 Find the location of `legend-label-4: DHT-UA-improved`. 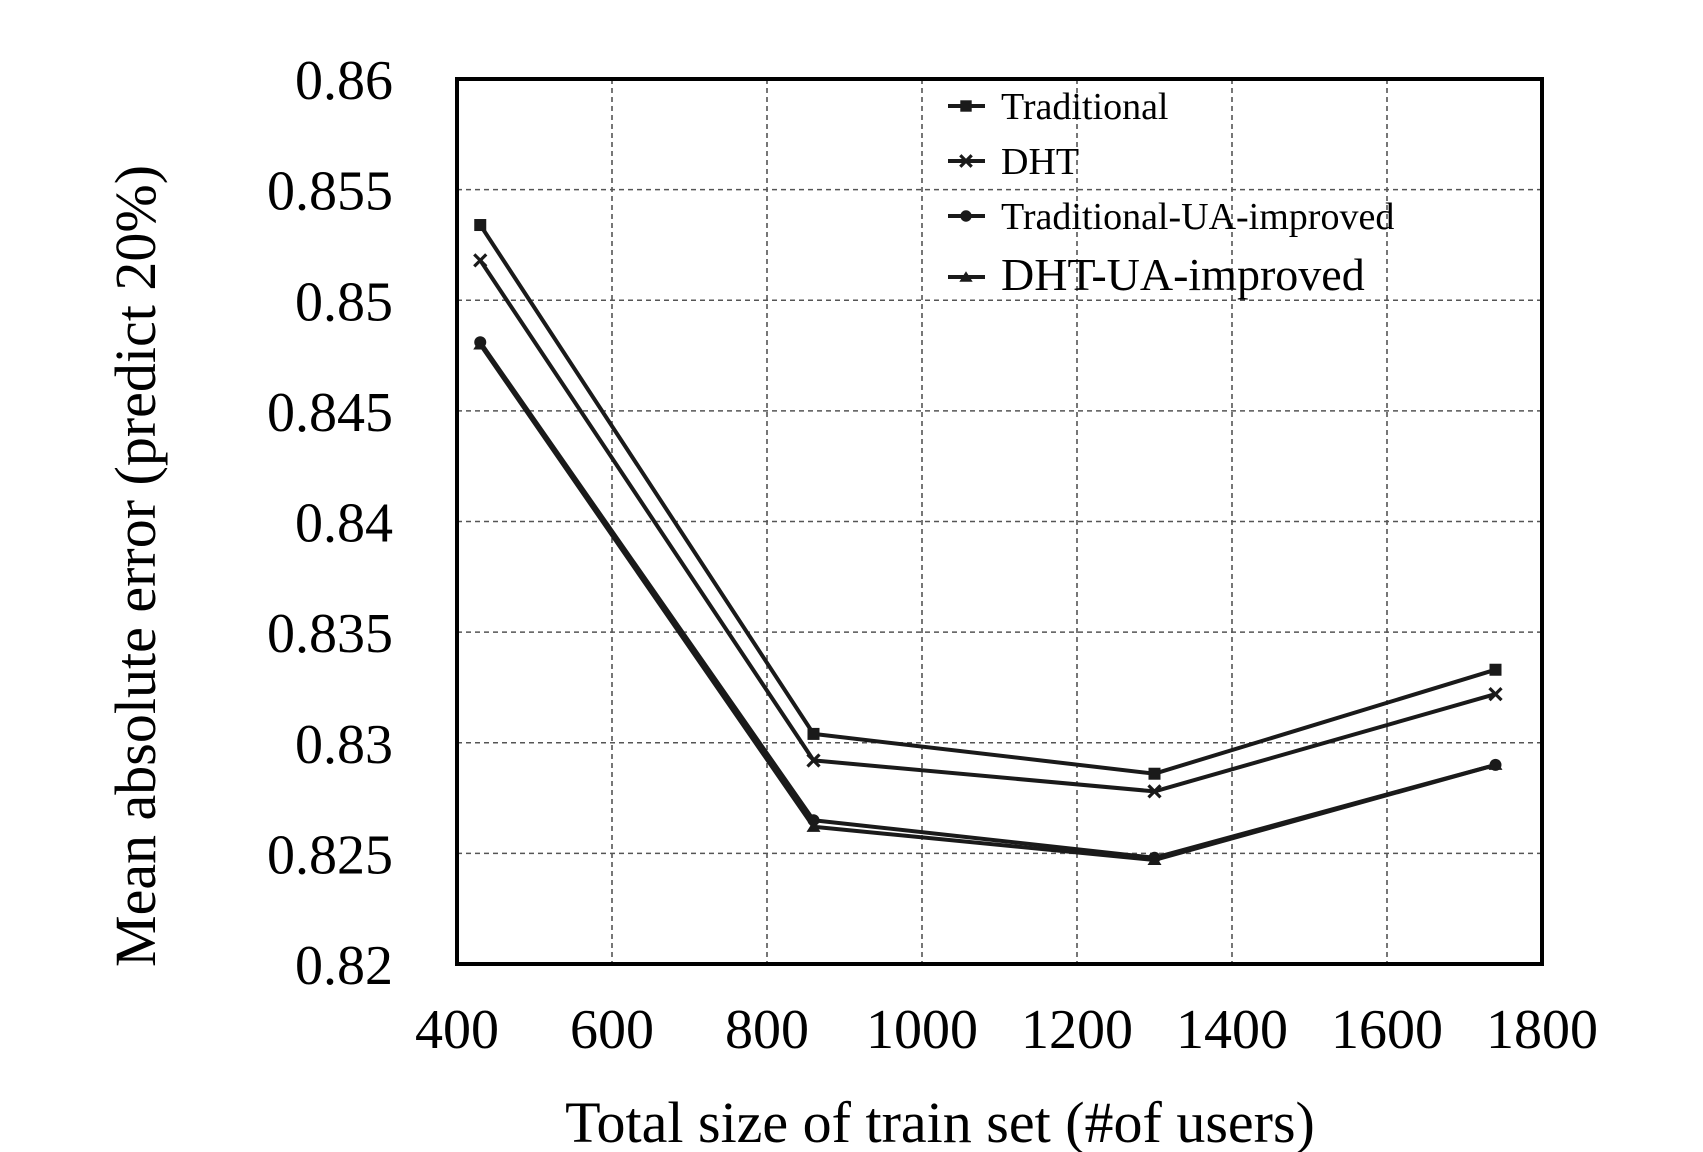

legend-label-4: DHT-UA-improved is located at coordinates (1183, 274).